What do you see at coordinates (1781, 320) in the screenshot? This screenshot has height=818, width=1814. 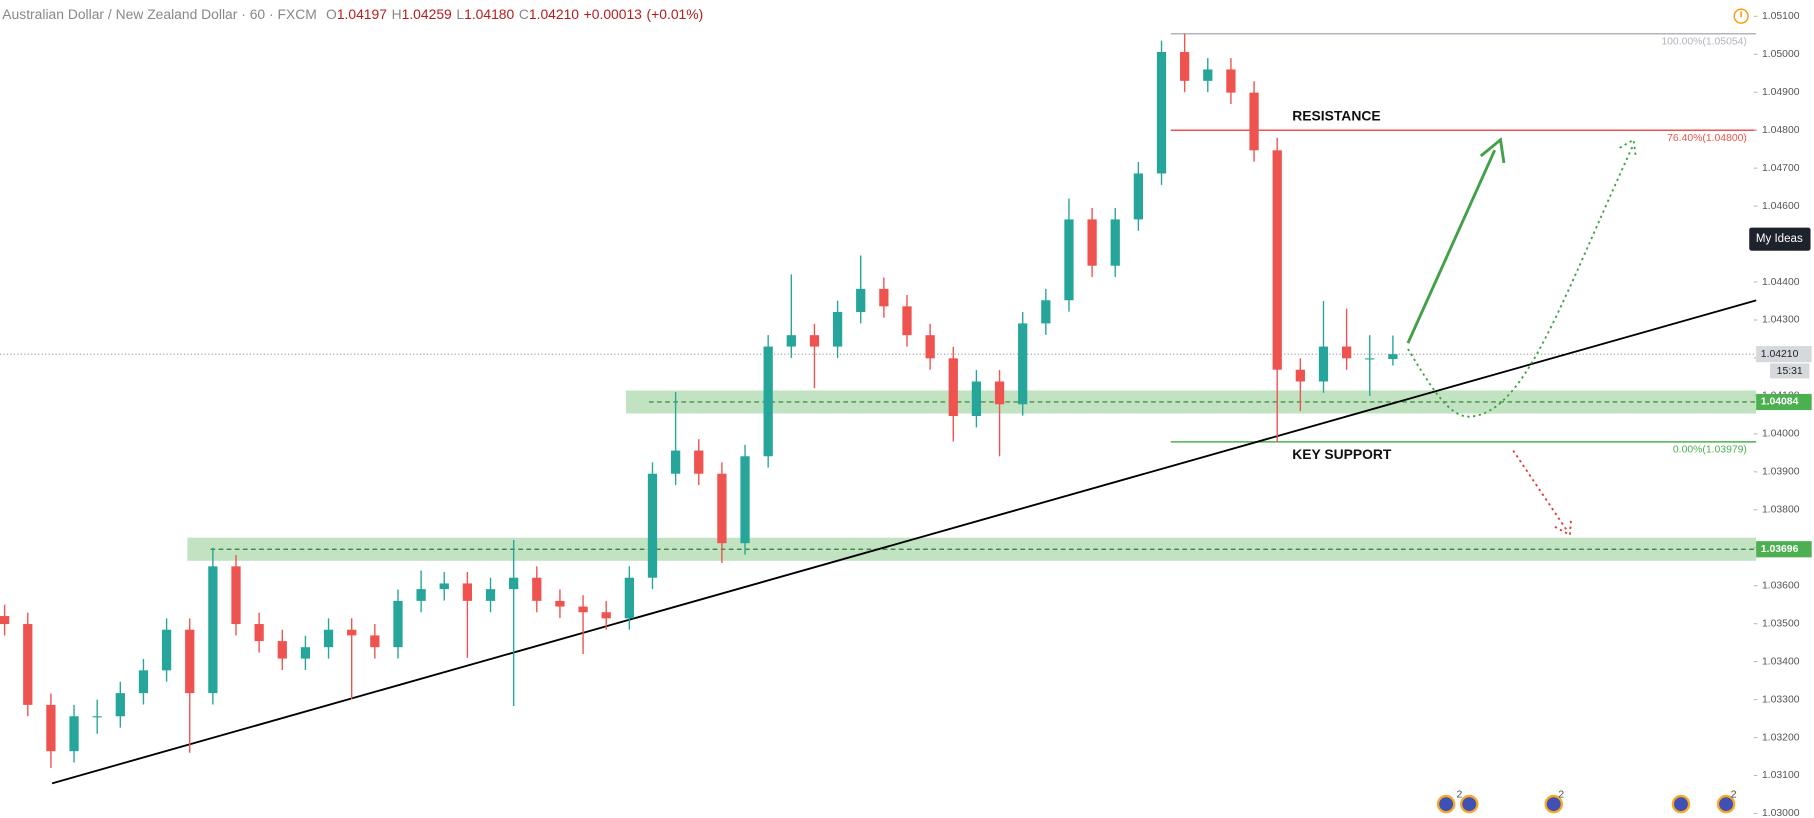 I see `y-tick-label: 1.04300` at bounding box center [1781, 320].